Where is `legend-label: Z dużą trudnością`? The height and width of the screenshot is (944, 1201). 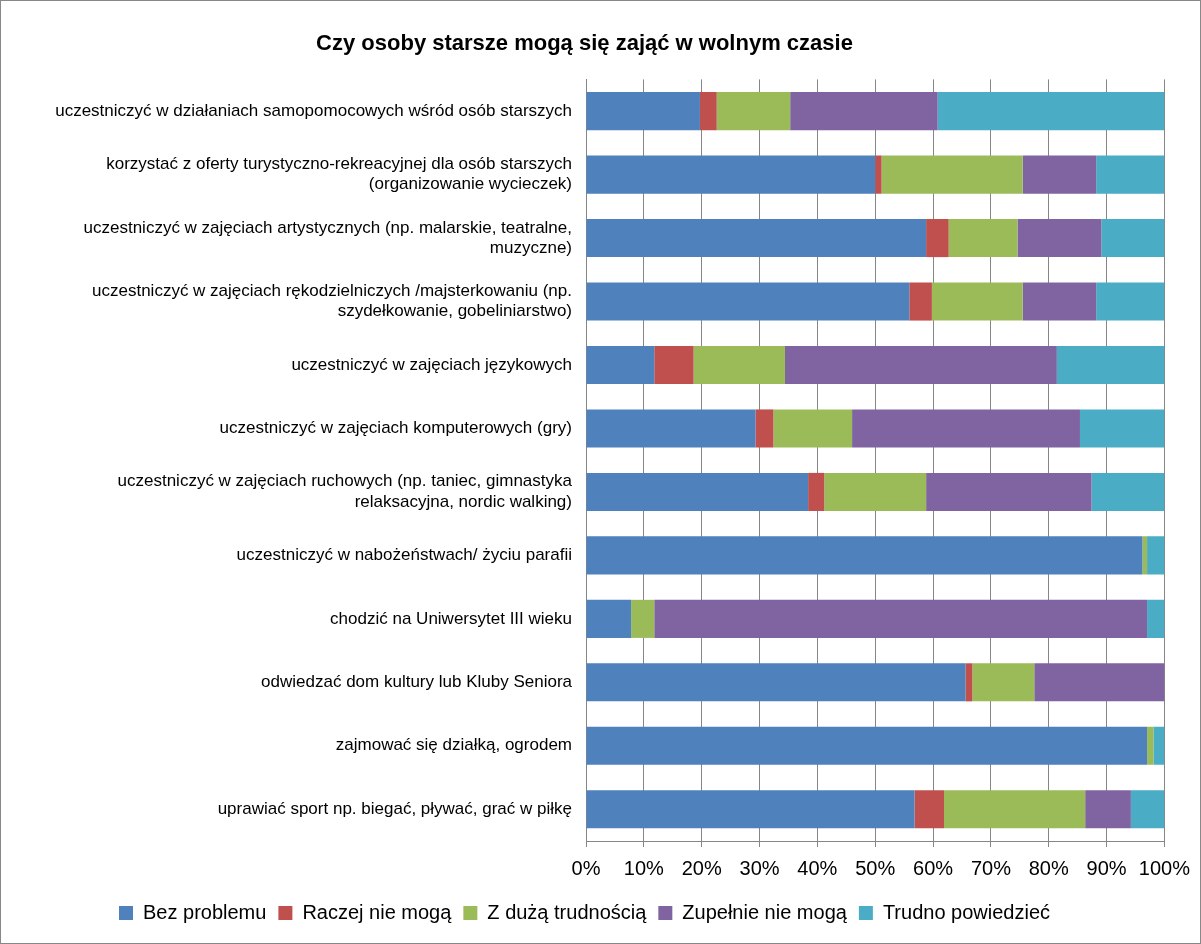
legend-label: Z dużą trudnością is located at coordinates (567, 911).